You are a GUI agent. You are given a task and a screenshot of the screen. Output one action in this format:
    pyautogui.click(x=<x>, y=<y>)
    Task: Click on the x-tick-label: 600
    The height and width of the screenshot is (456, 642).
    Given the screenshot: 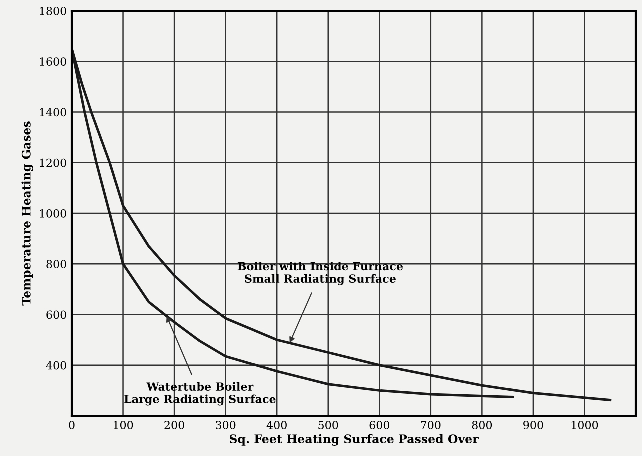 What is the action you would take?
    pyautogui.click(x=380, y=425)
    